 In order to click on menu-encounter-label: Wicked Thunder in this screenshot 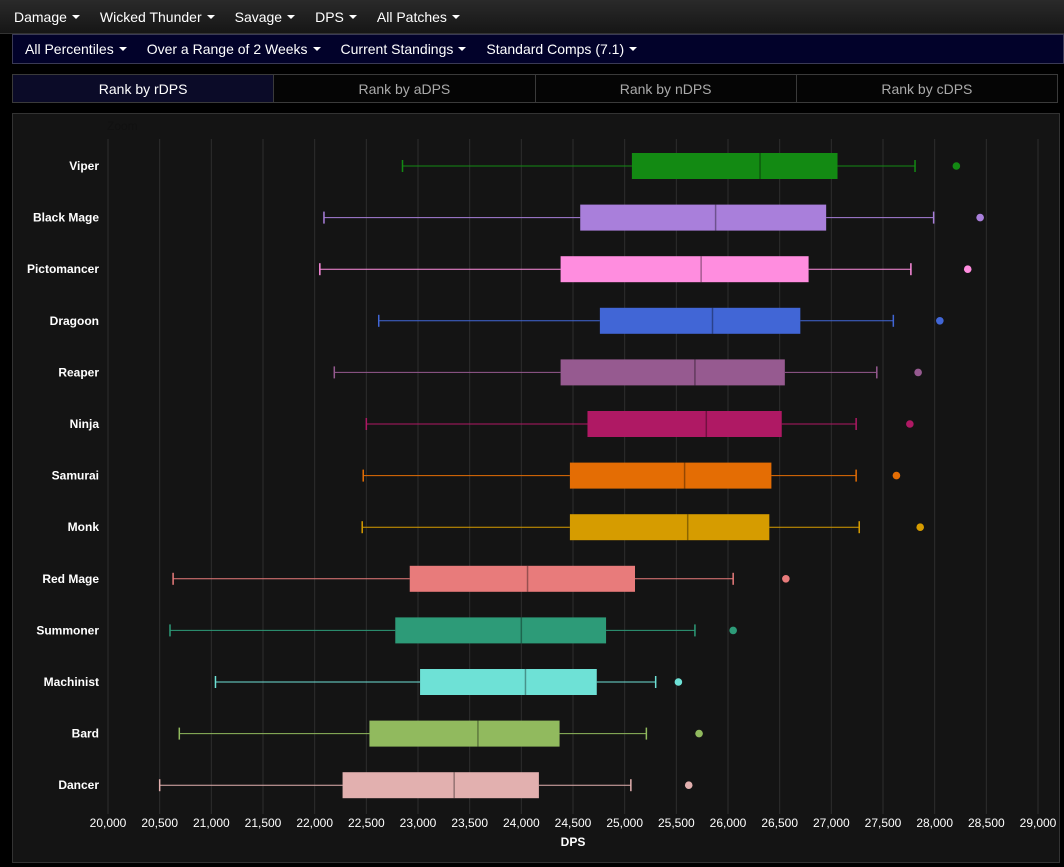, I will do `click(150, 16)`.